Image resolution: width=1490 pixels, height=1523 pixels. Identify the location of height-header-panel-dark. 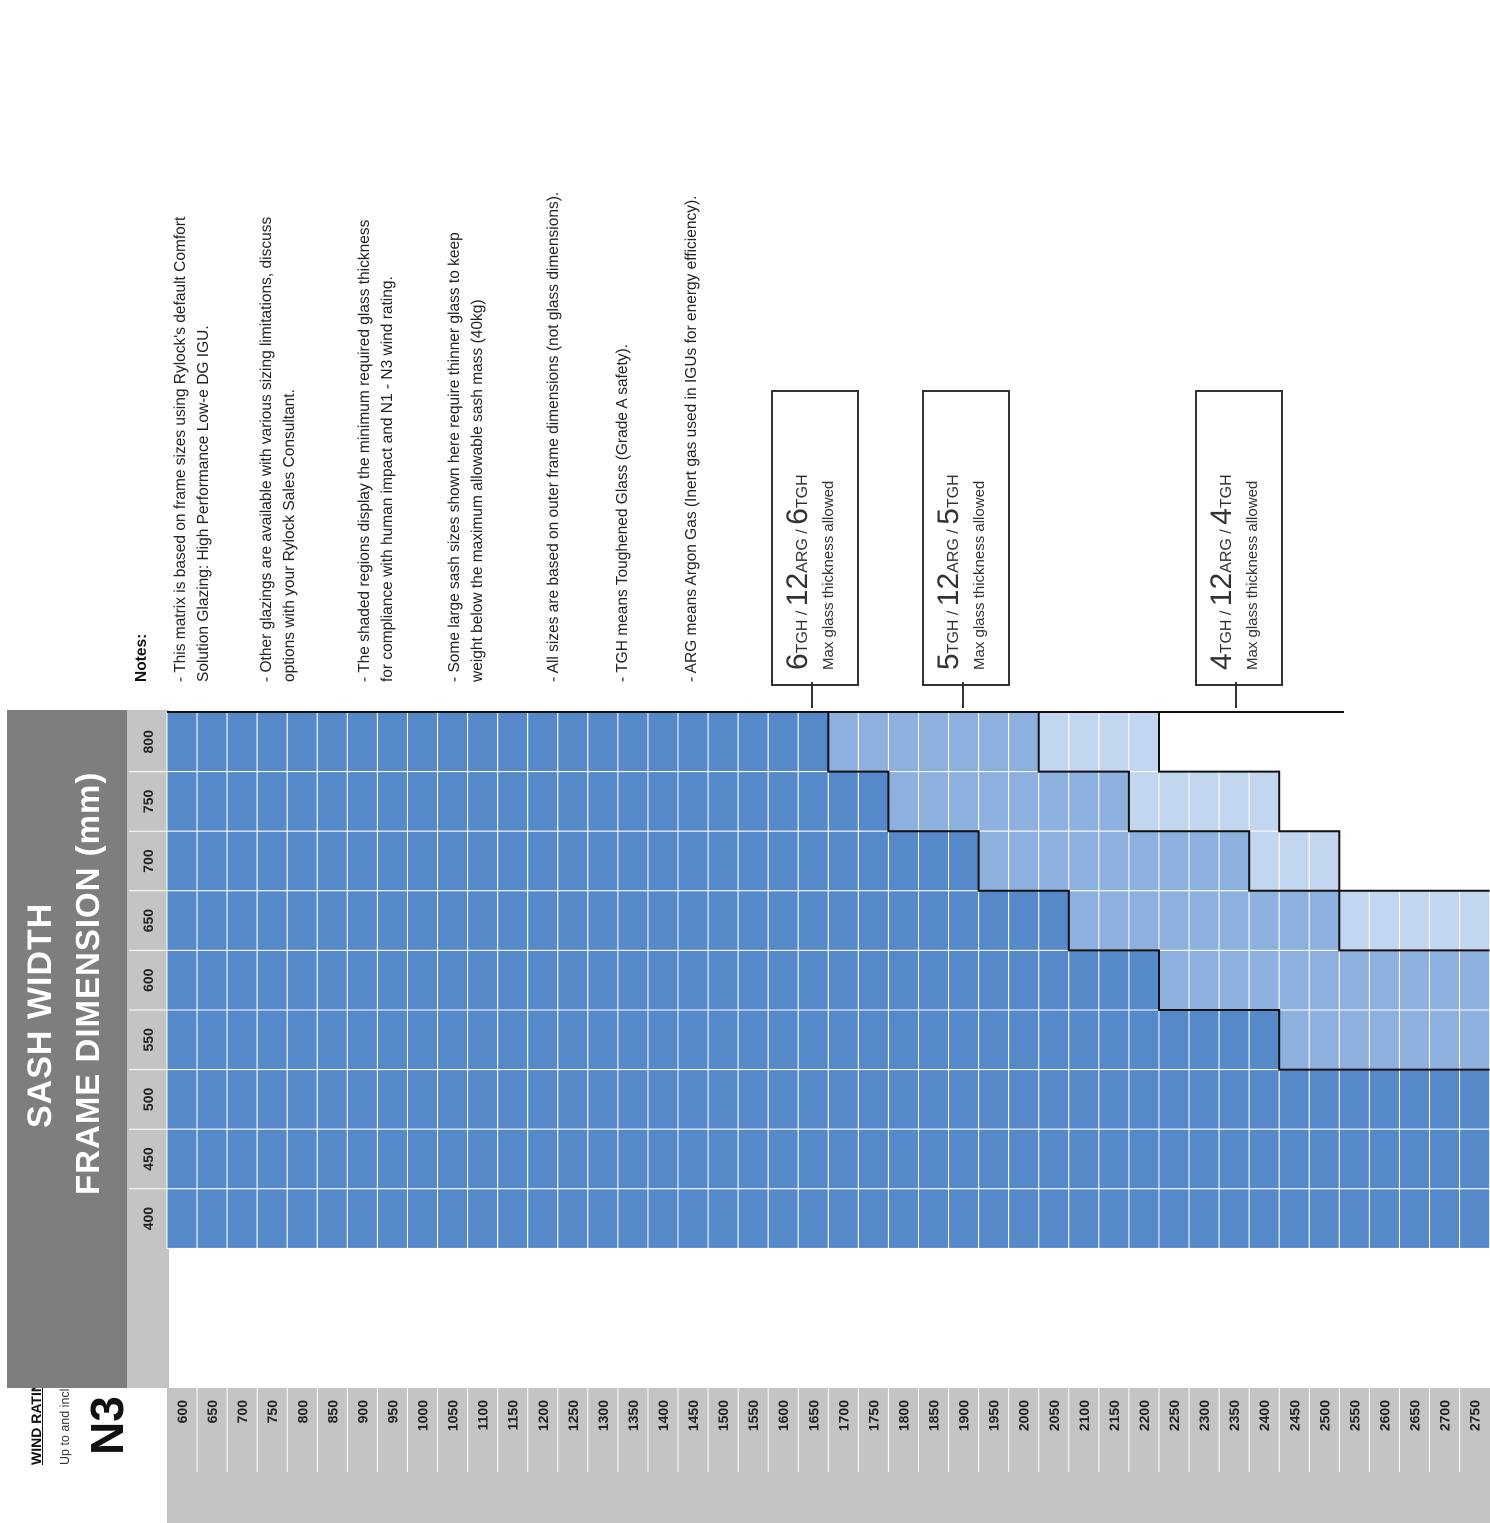
(828, 1430).